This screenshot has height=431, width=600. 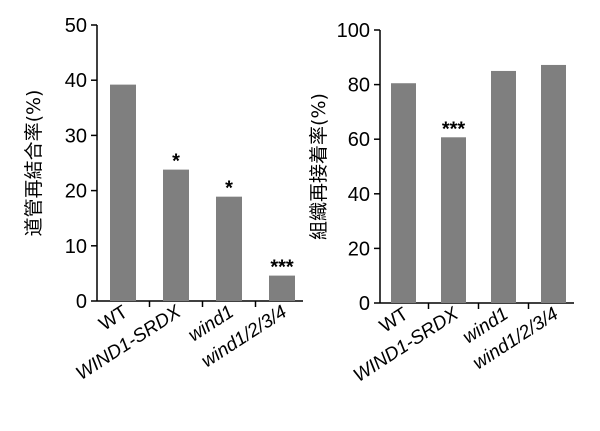 I want to click on category-label-1-2: WIND1-SRDX, so click(x=128, y=343).